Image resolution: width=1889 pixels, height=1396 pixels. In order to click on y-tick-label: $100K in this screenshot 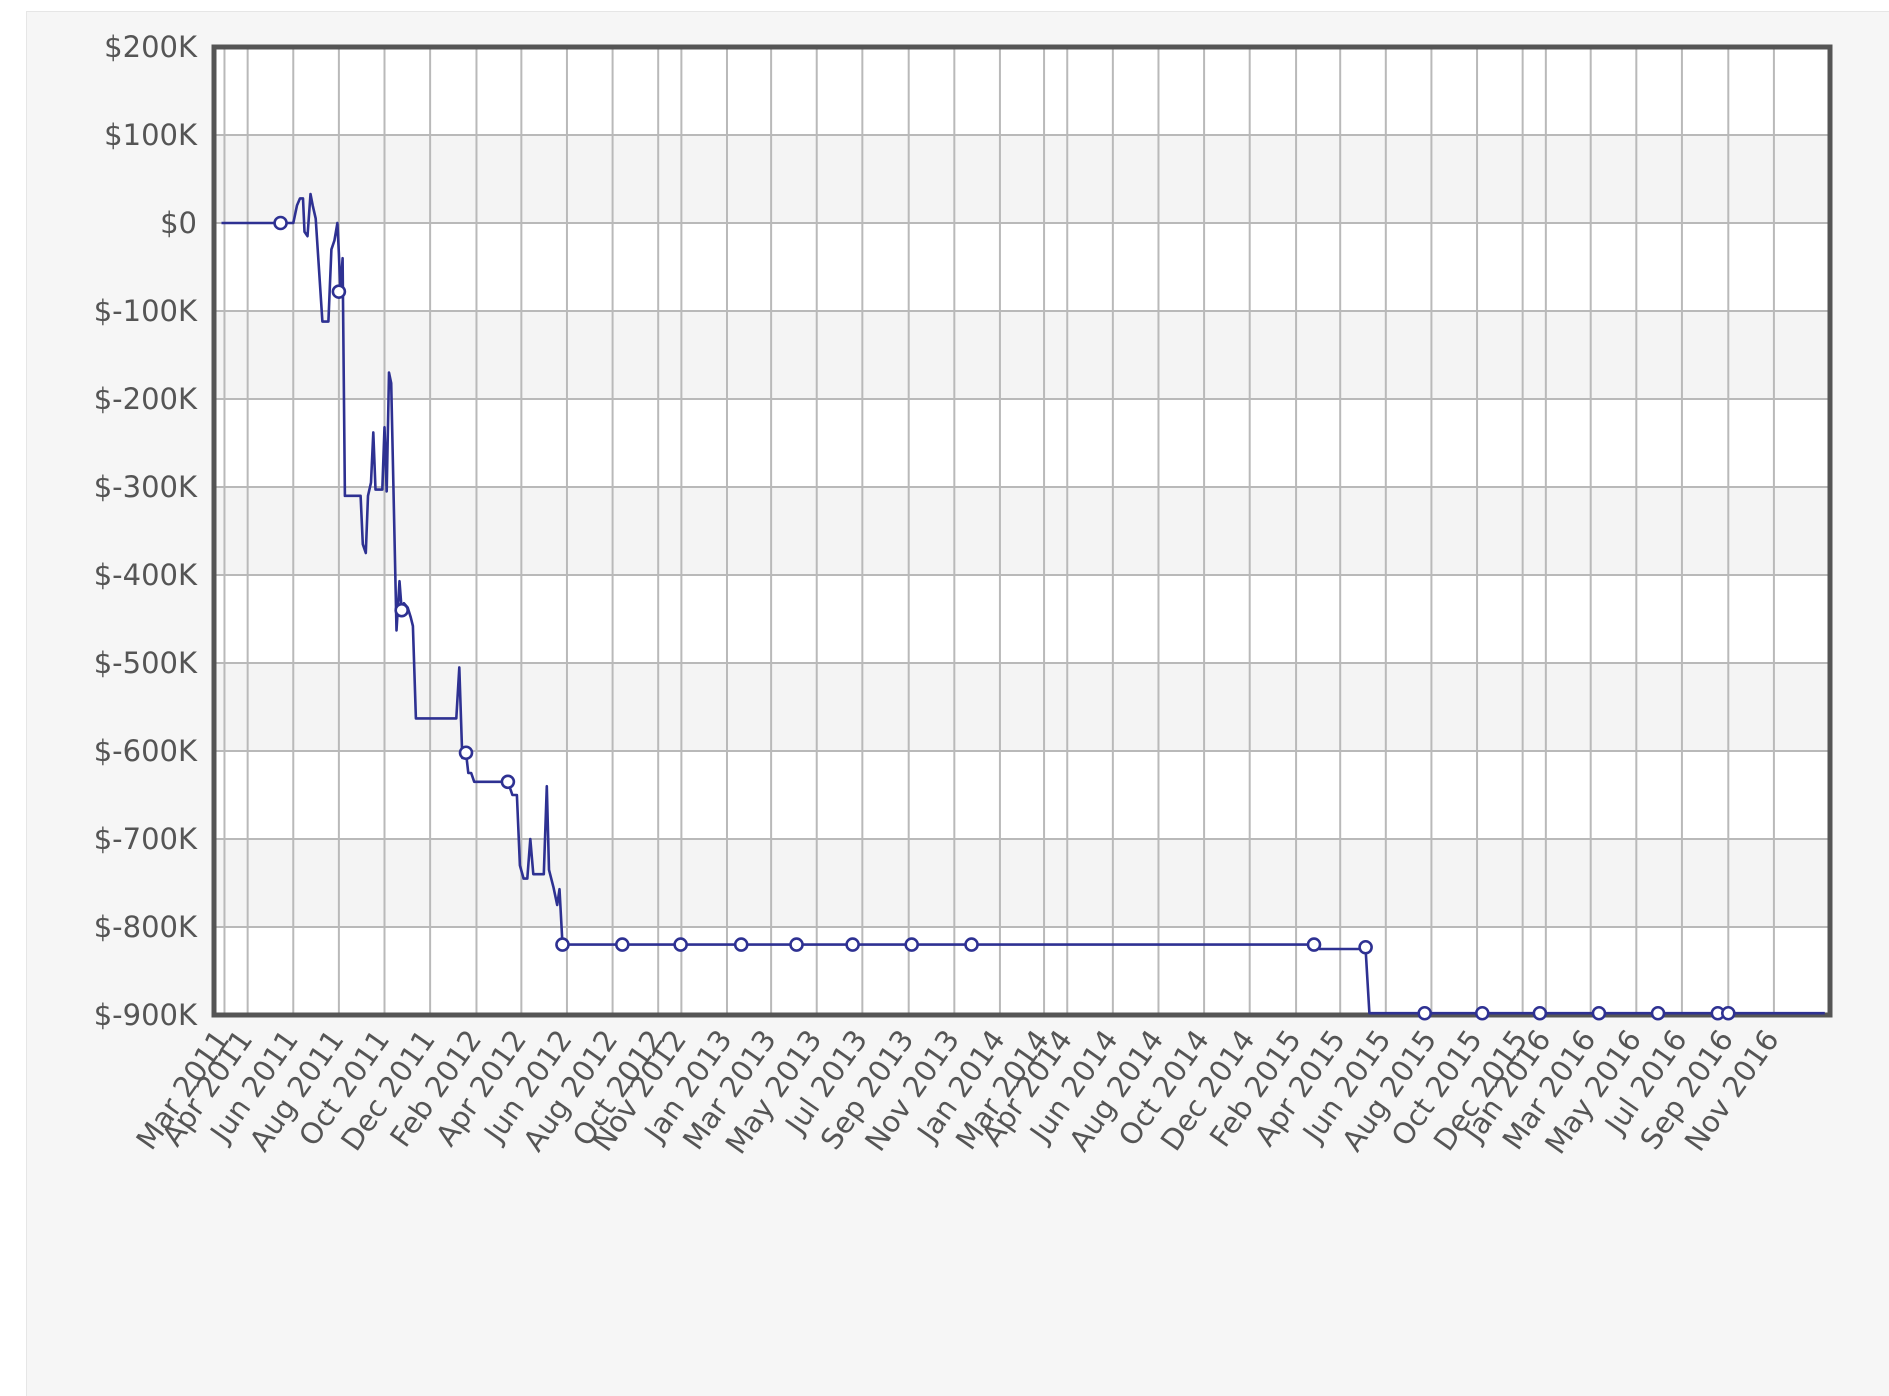, I will do `click(151, 135)`.